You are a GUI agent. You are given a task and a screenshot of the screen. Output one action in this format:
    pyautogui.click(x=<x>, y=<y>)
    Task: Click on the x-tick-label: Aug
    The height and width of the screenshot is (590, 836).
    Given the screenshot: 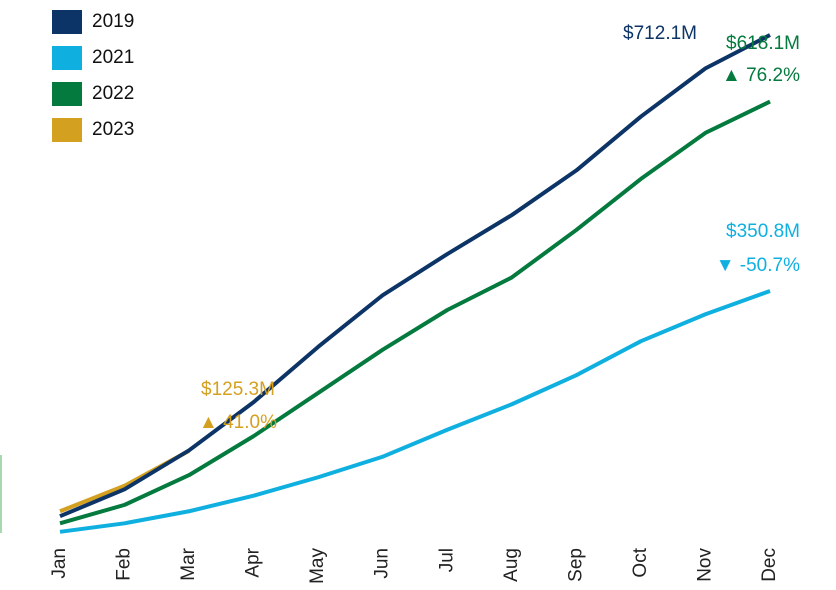 What is the action you would take?
    pyautogui.click(x=511, y=565)
    